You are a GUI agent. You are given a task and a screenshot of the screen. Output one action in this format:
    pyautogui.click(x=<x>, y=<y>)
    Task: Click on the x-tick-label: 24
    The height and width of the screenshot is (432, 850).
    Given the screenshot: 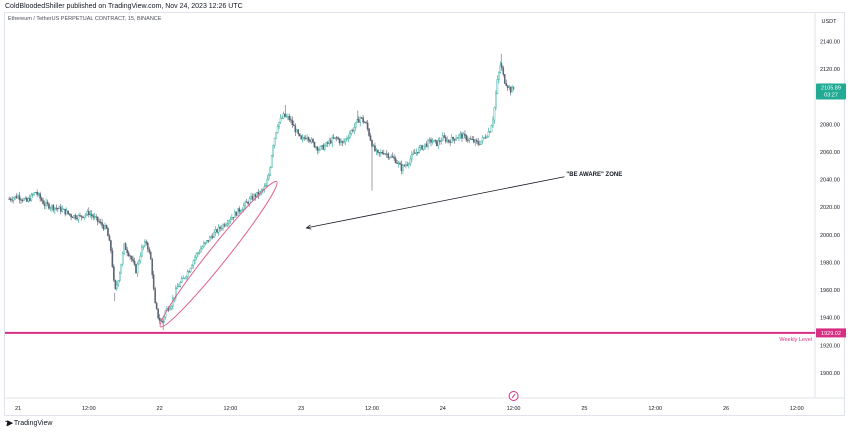 What is the action you would take?
    pyautogui.click(x=443, y=409)
    